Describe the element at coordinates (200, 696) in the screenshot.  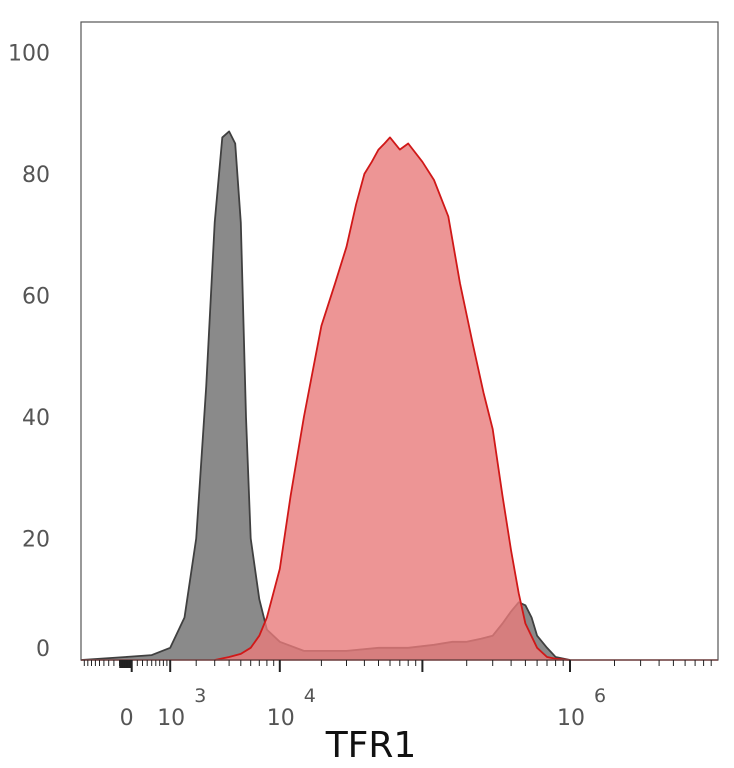
I see `x-tick-exponent: 3` at that location.